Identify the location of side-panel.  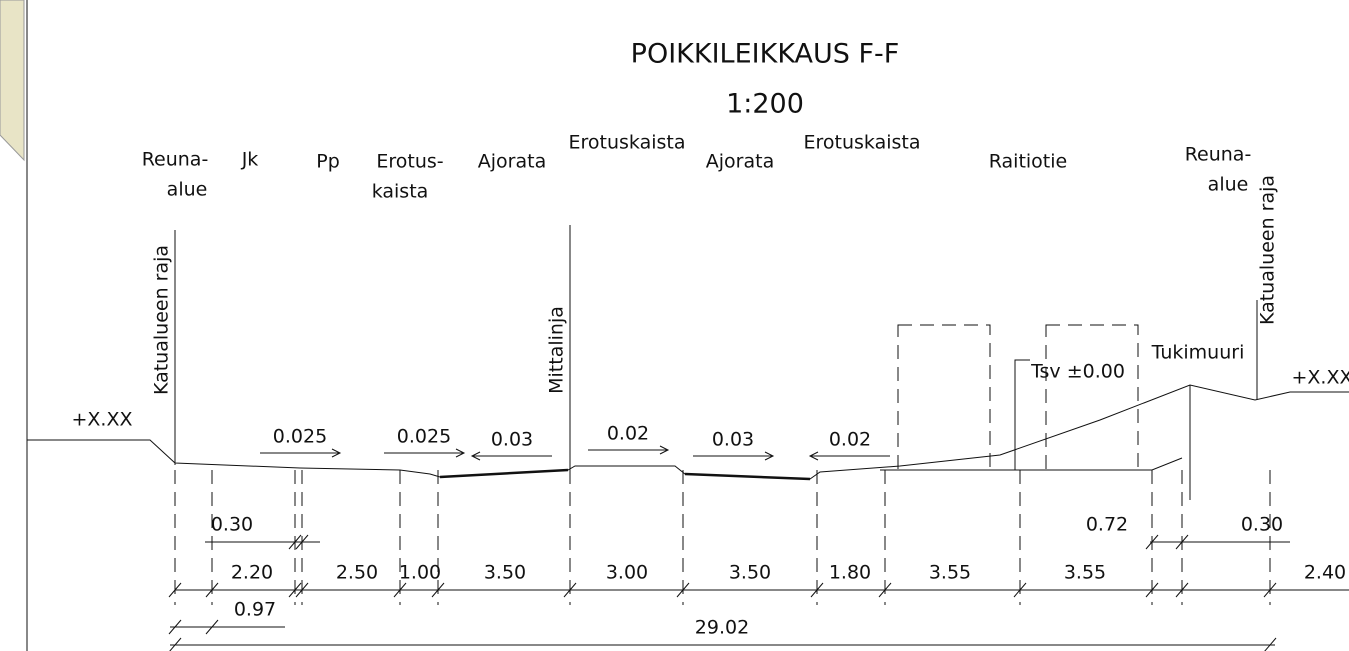
(12, 81).